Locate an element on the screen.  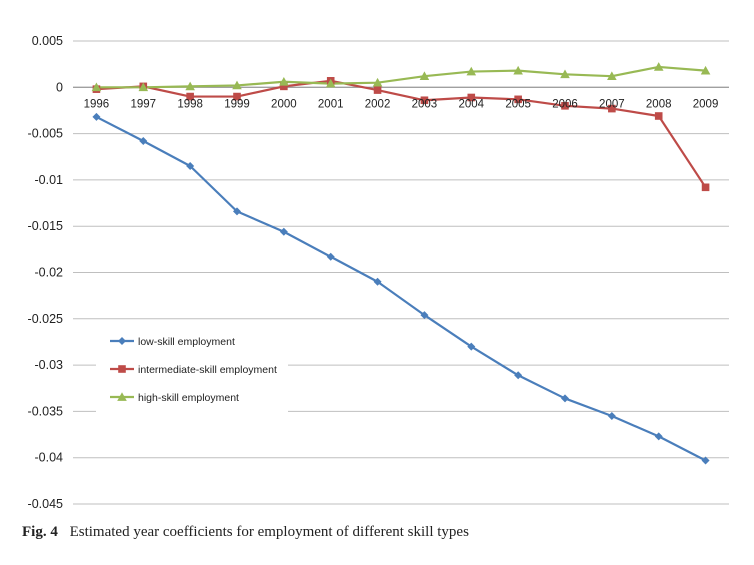
y-tick-label: -0.02 is located at coordinates (49, 273).